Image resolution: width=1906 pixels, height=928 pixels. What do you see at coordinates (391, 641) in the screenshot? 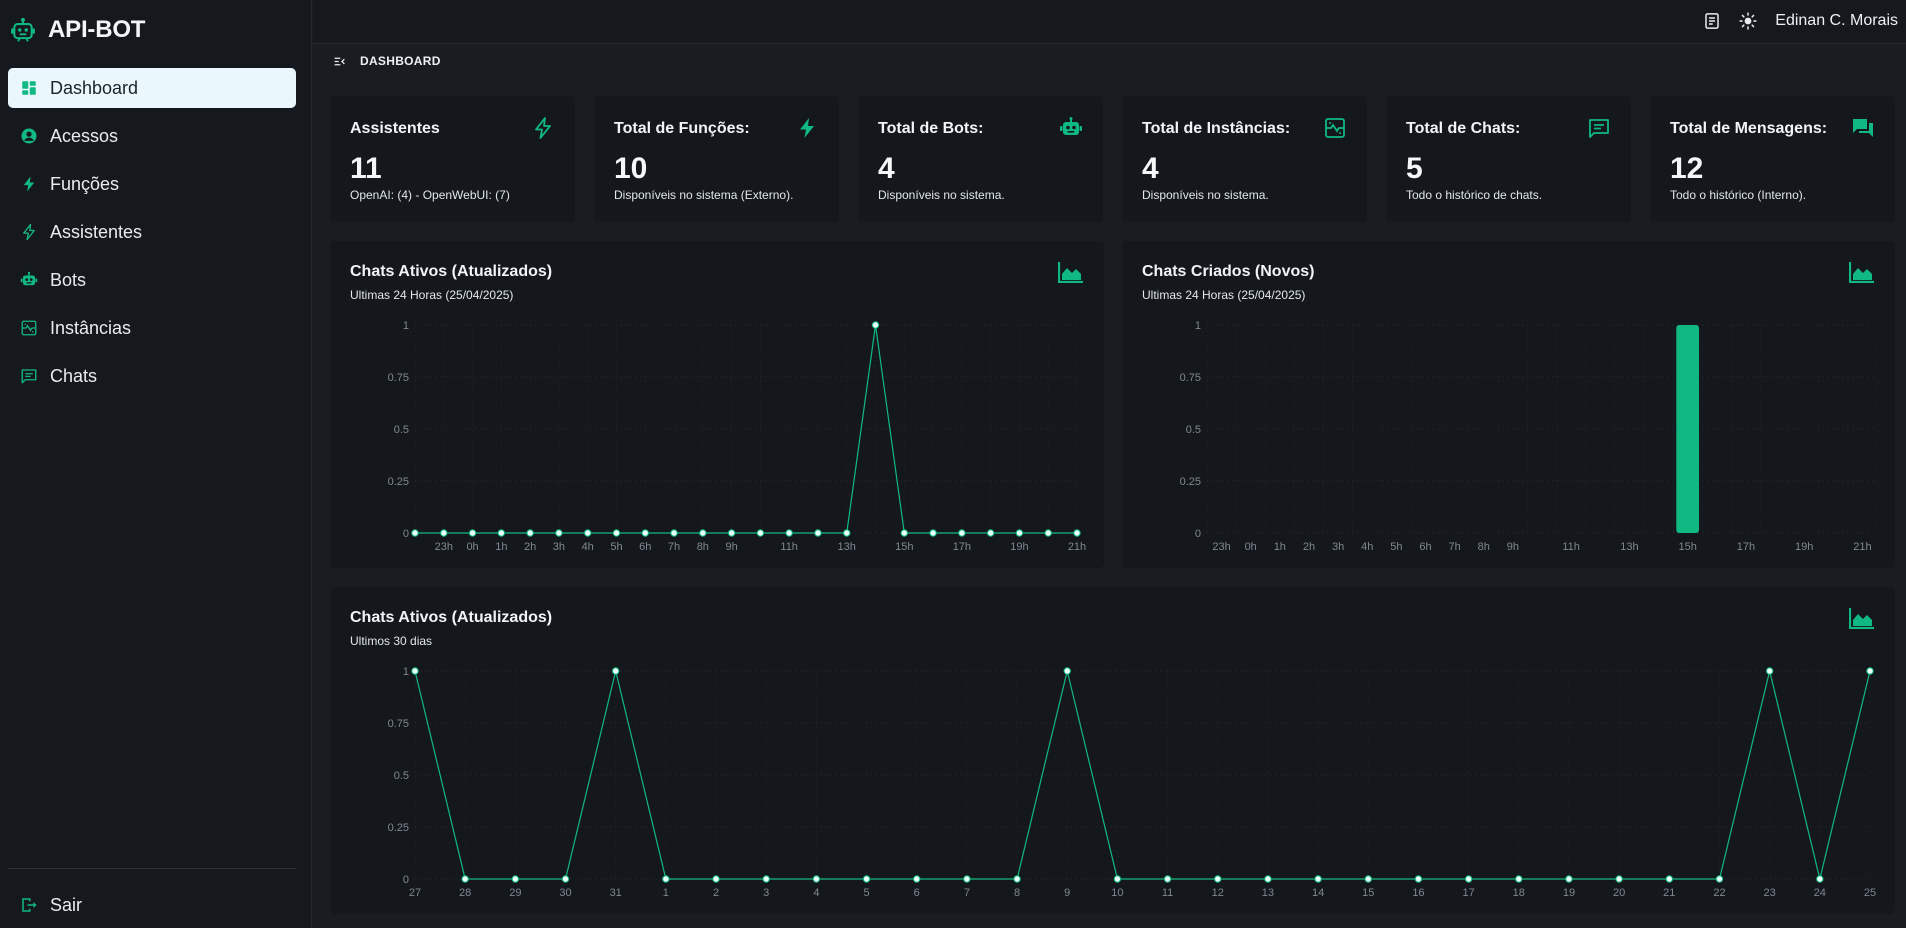
I see `chart-subtitle: Ultimos 30 dias` at bounding box center [391, 641].